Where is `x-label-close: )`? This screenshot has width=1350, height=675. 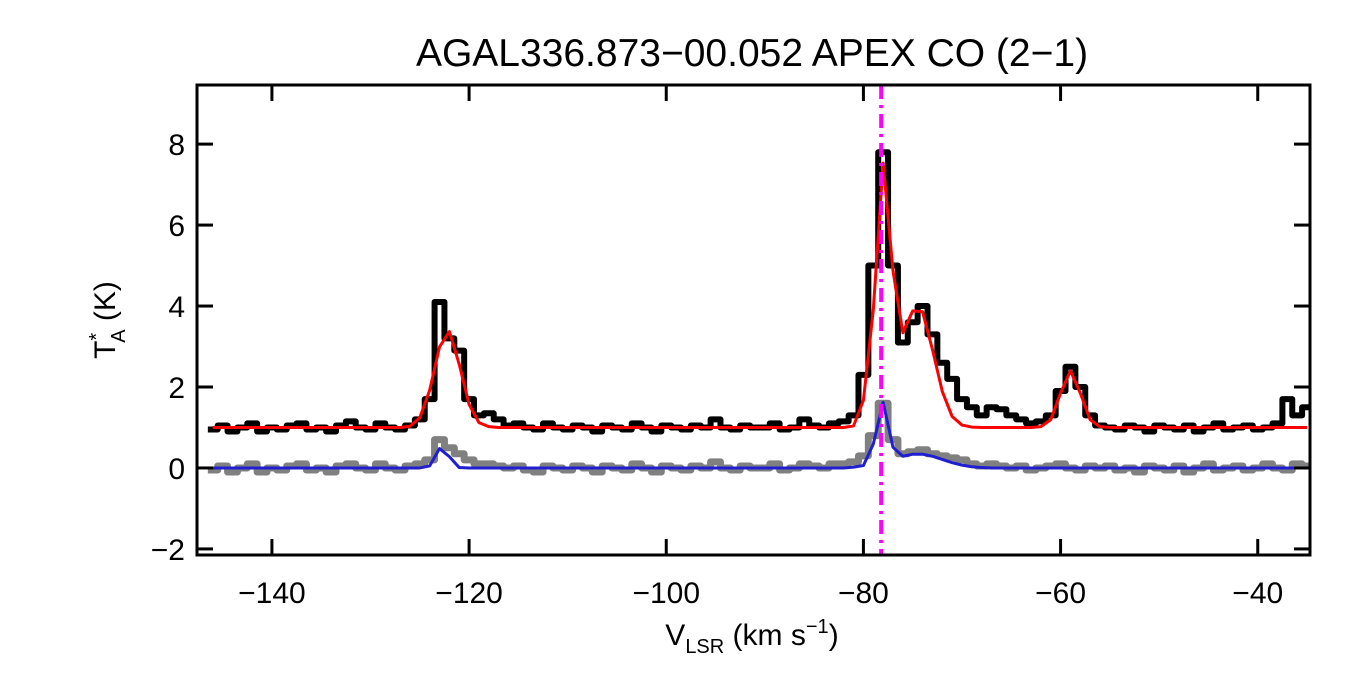 x-label-close: ) is located at coordinates (834, 635).